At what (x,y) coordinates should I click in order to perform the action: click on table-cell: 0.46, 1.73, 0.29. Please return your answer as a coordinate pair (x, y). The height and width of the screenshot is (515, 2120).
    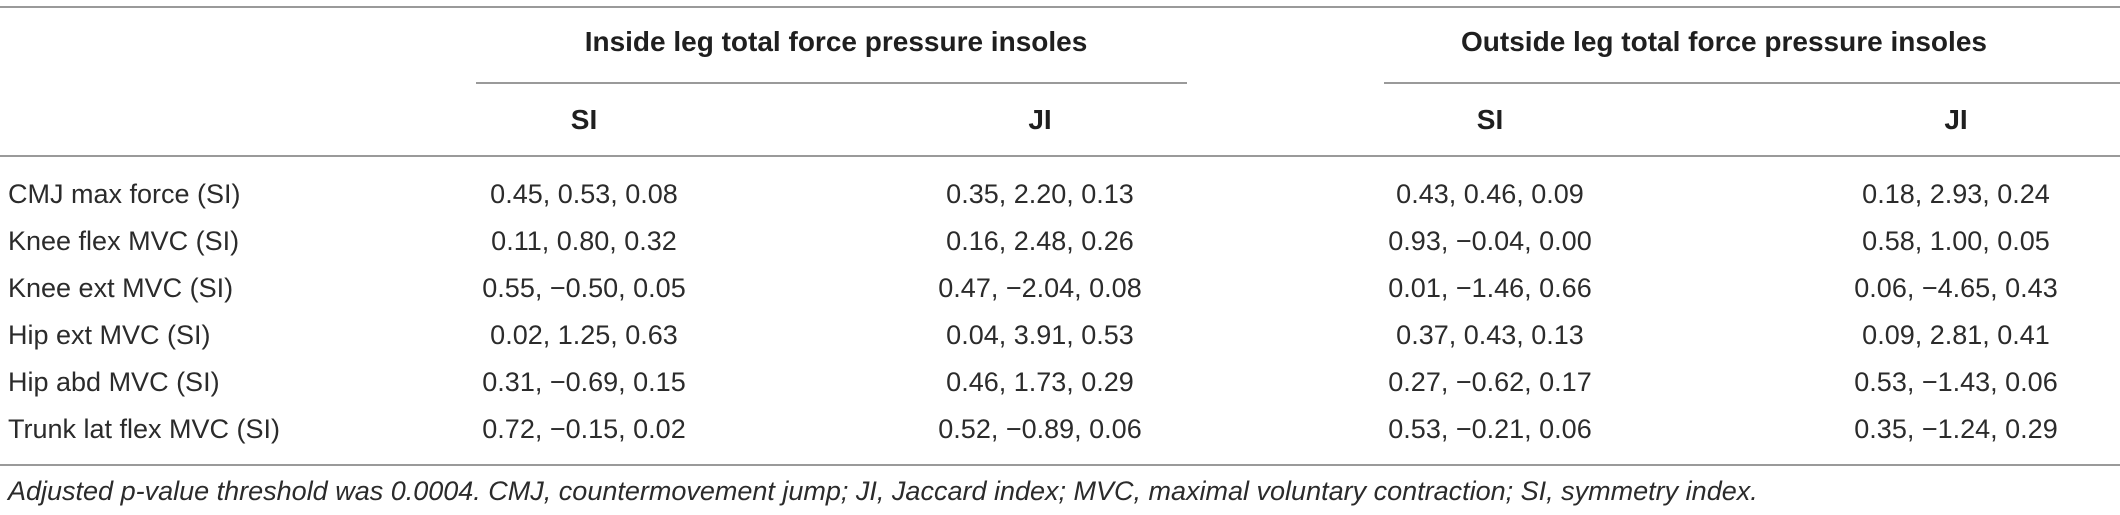
    Looking at the image, I should click on (1040, 382).